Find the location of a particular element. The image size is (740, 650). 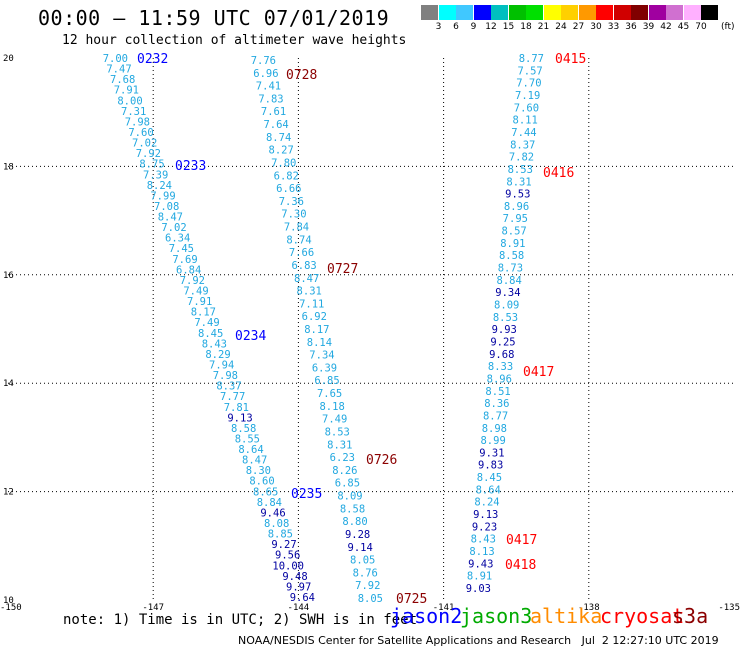

swh-value-label: 8.45 is located at coordinates (489, 478).